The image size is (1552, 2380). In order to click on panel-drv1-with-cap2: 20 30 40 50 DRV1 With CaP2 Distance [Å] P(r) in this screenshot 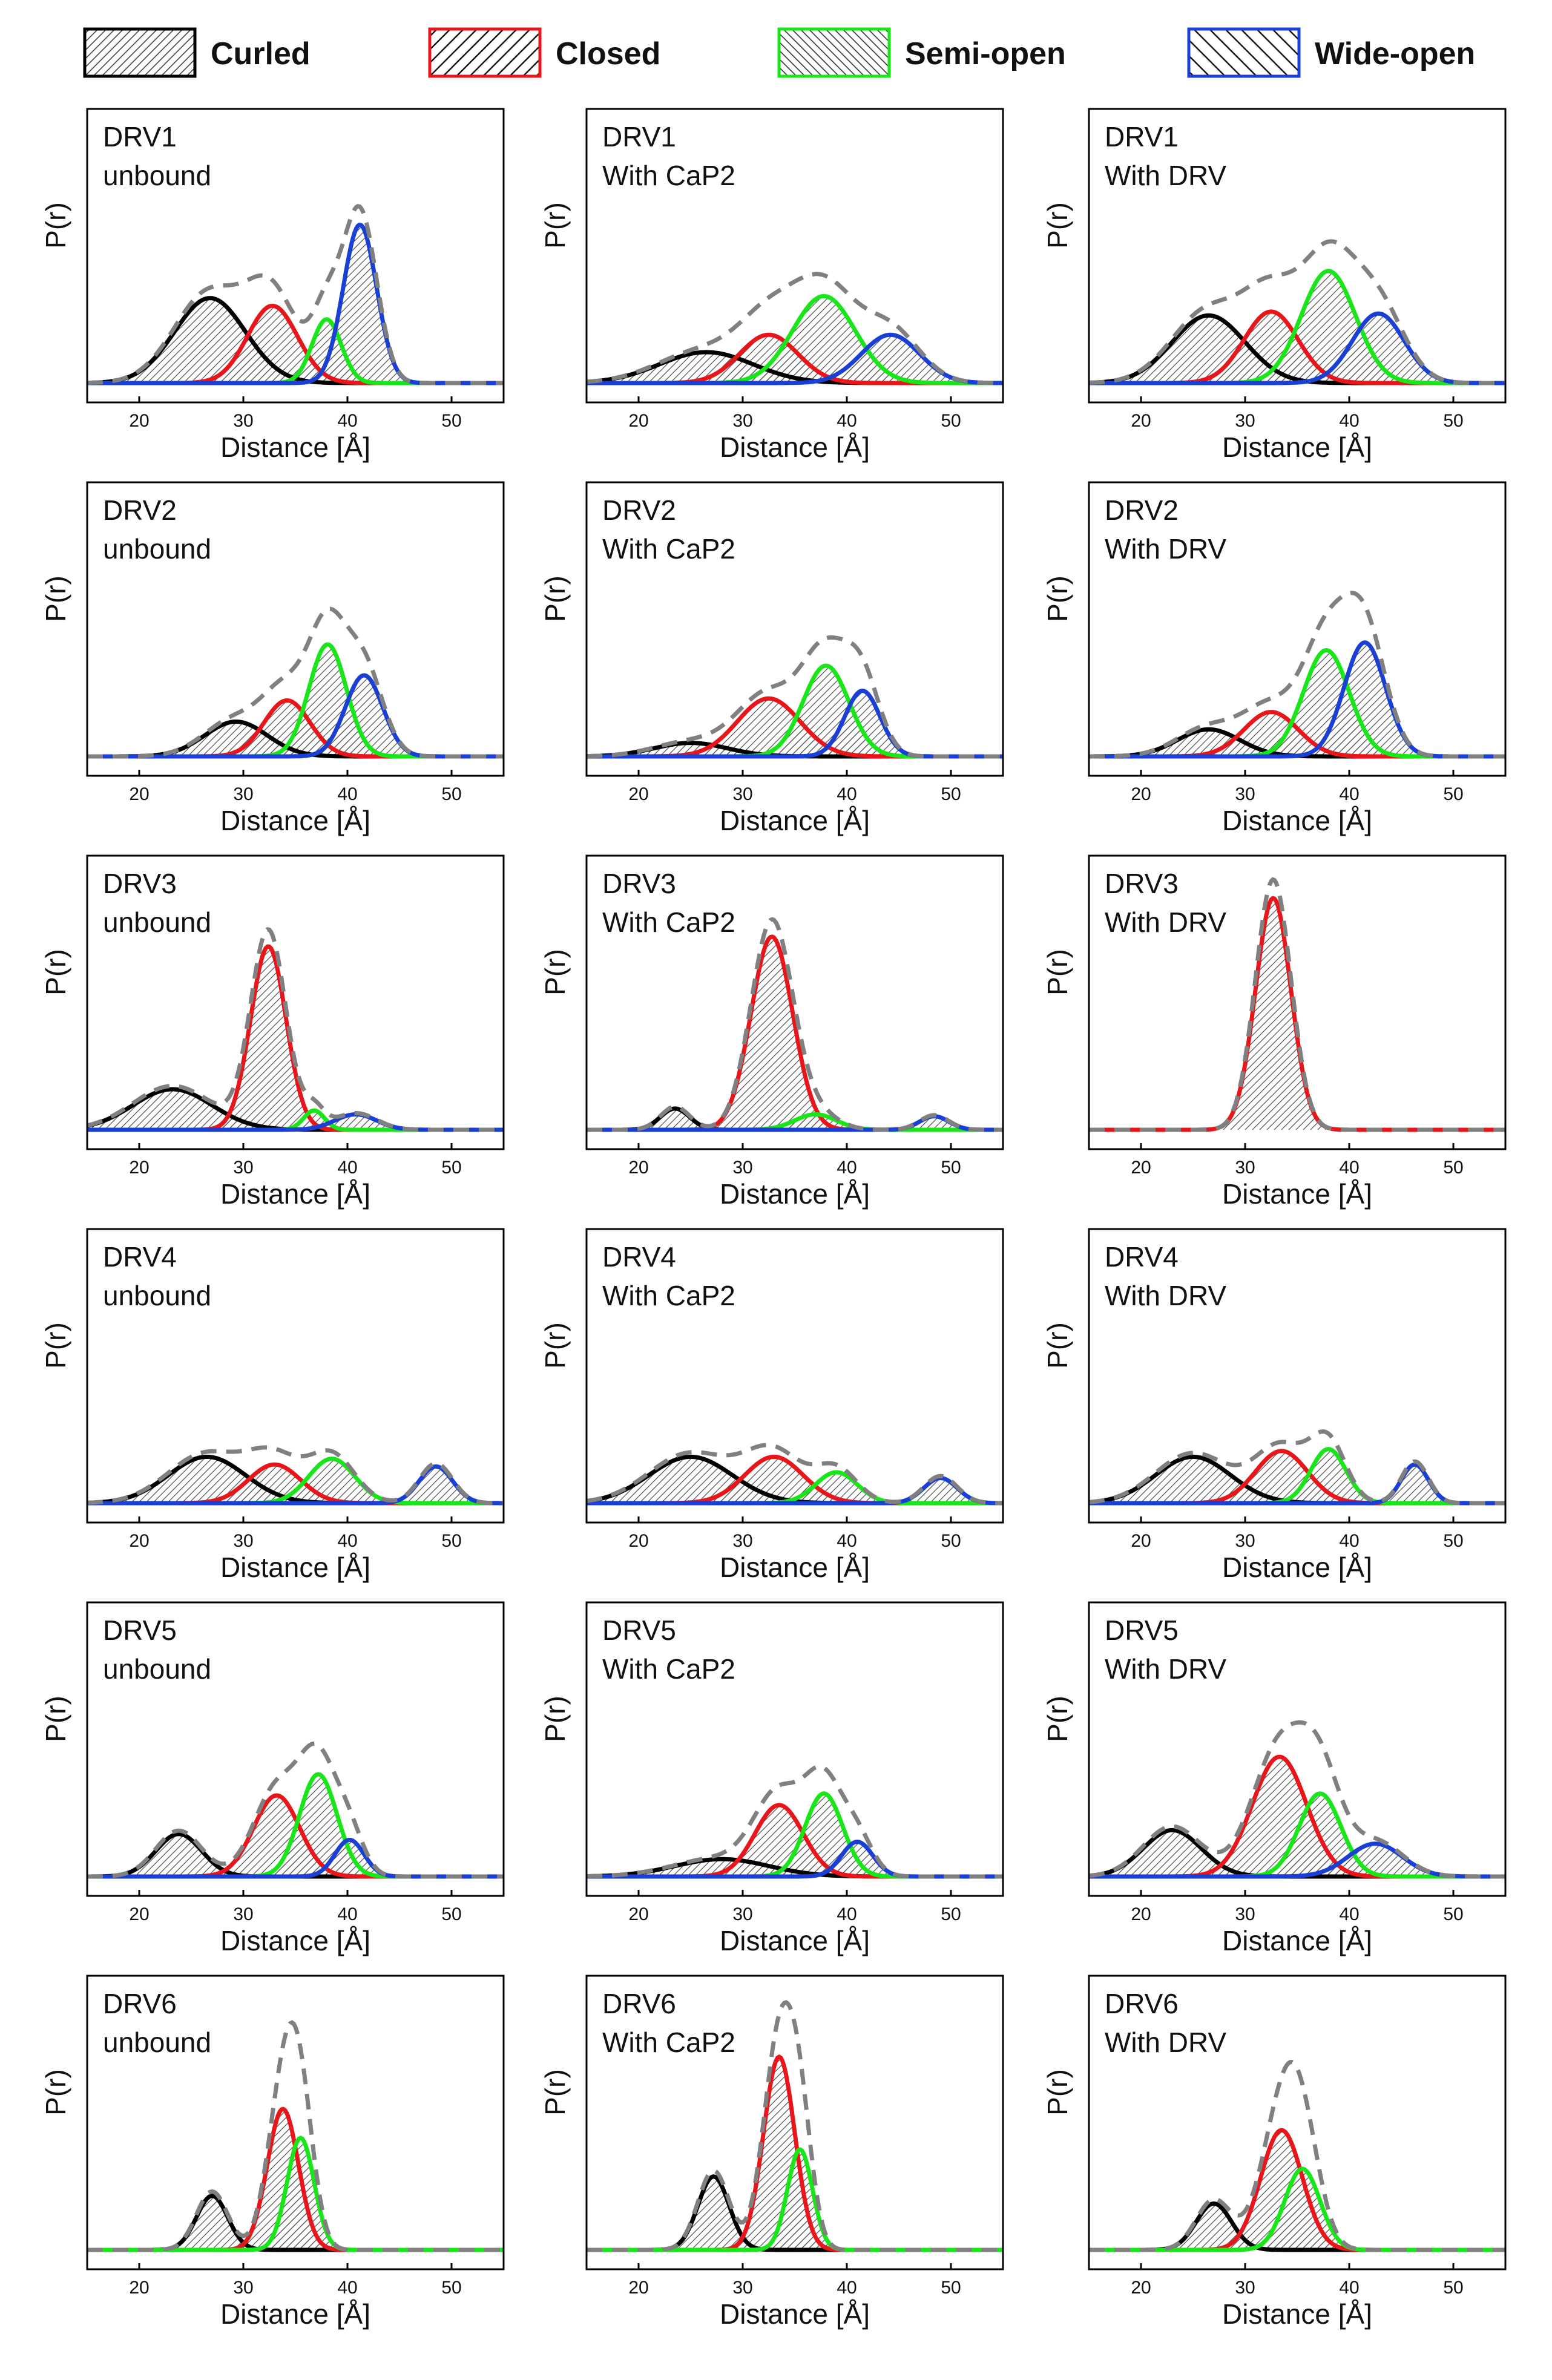, I will do `click(771, 285)`.